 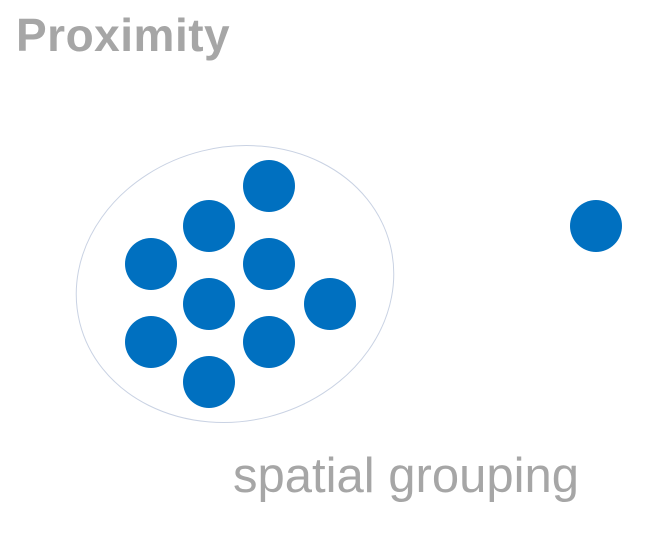 I want to click on outlier-dot, so click(x=596, y=226).